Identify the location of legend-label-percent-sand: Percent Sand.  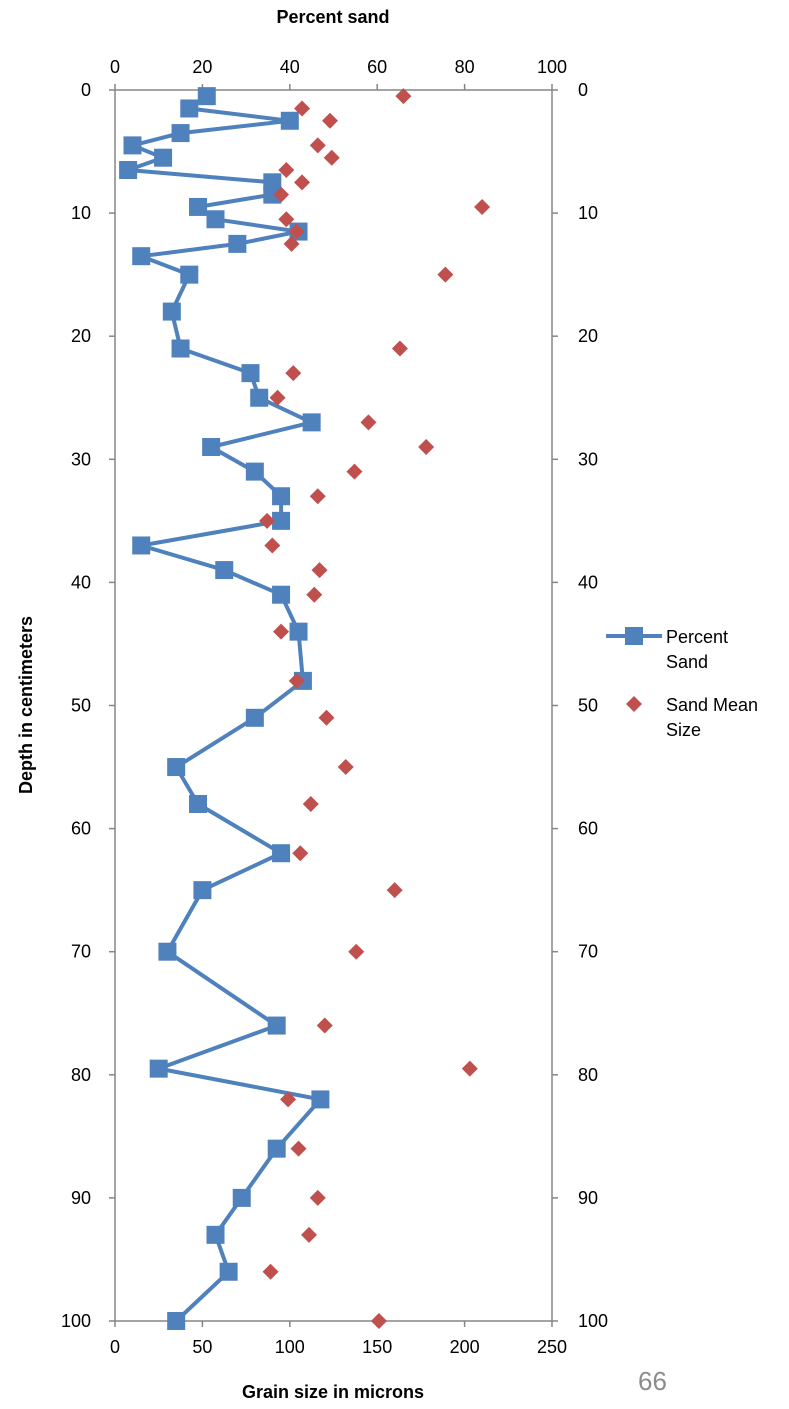
(697, 649).